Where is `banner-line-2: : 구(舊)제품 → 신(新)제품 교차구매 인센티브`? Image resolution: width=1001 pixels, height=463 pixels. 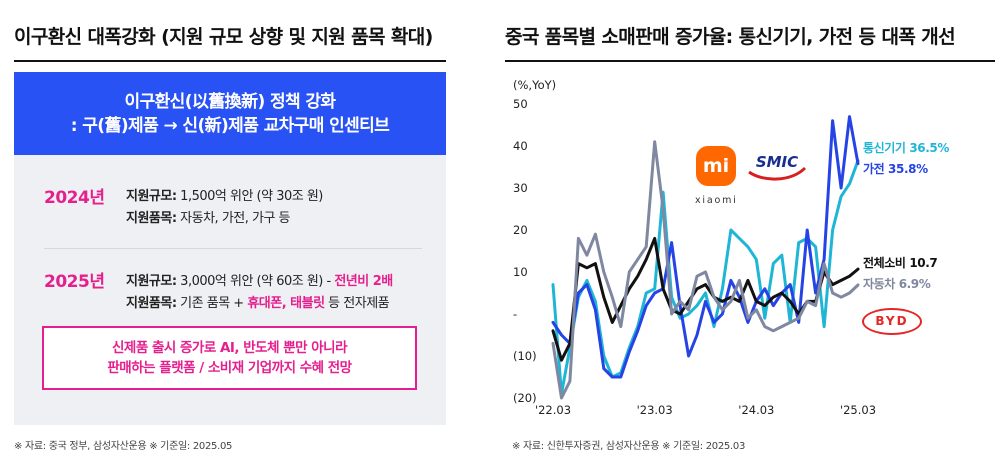 banner-line-2: : 구(舊)제품 → 신(新)제품 교차구매 인센티브 is located at coordinates (230, 126).